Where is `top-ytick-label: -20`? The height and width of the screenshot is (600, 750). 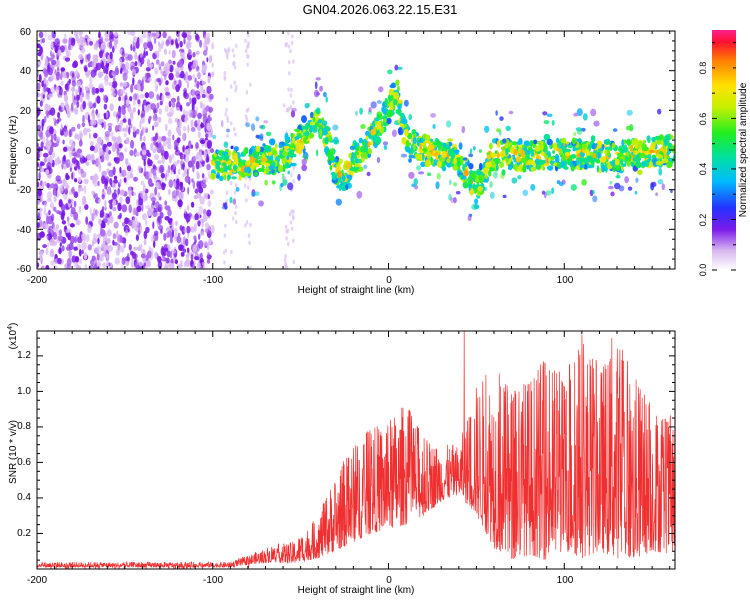 top-ytick-label: -20 is located at coordinates (24, 190).